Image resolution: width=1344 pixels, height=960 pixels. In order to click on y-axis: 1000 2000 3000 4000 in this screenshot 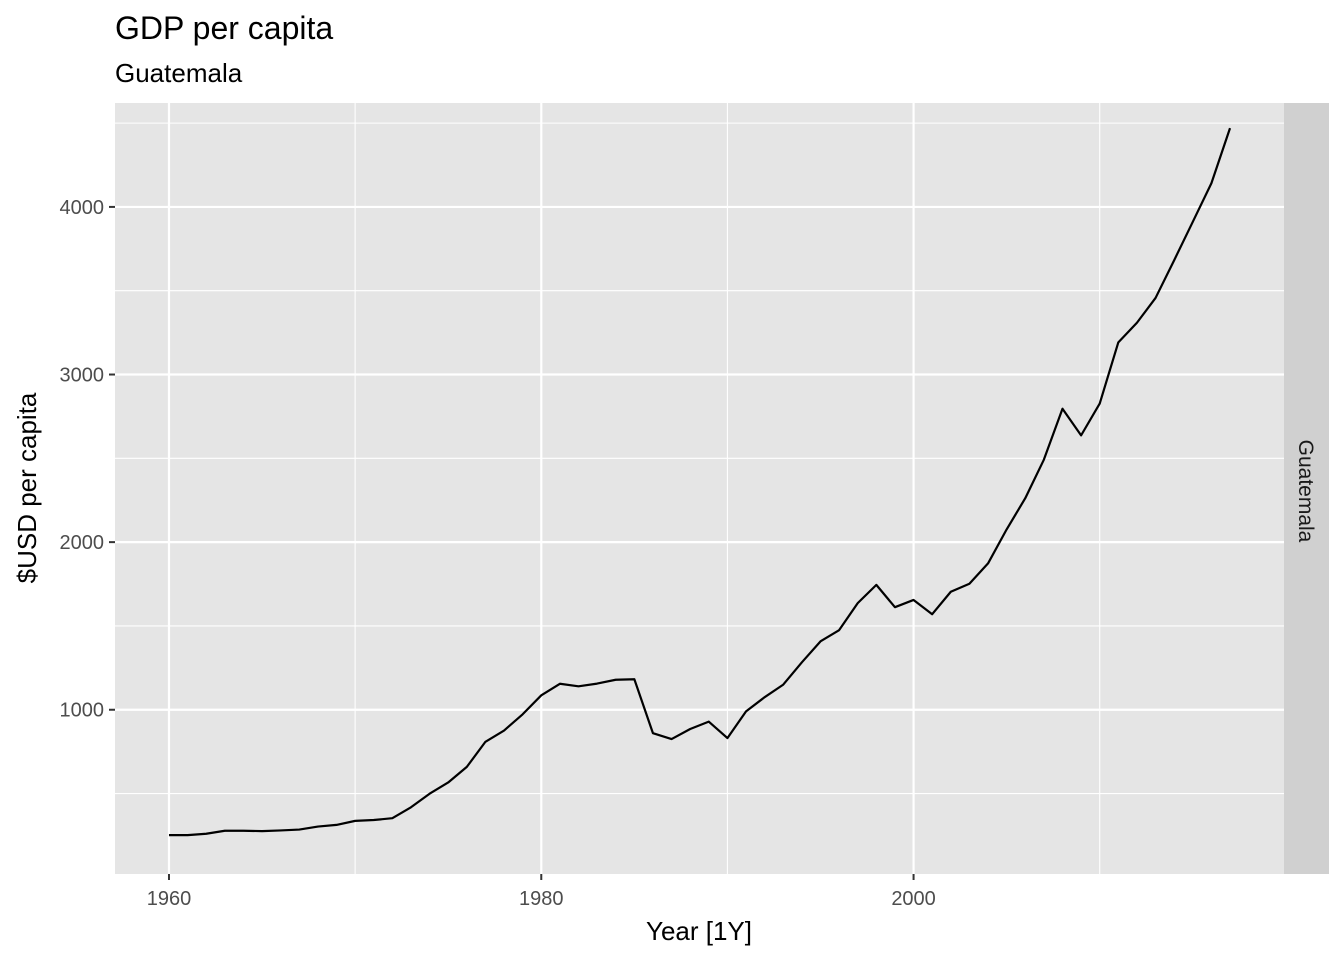, I will do `click(87, 459)`.